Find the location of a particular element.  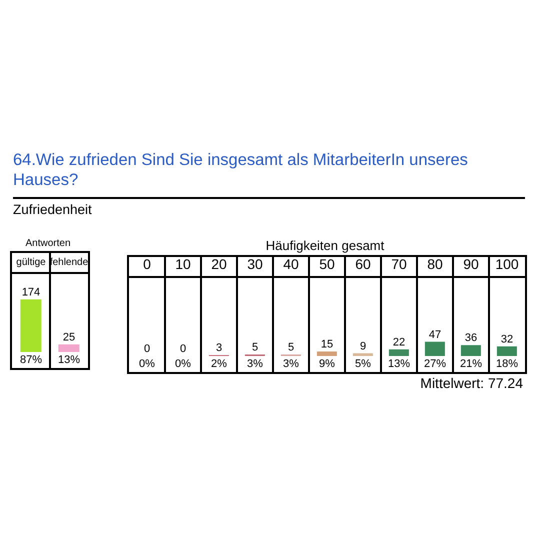

x-tick-label: gültige is located at coordinates (31, 262).